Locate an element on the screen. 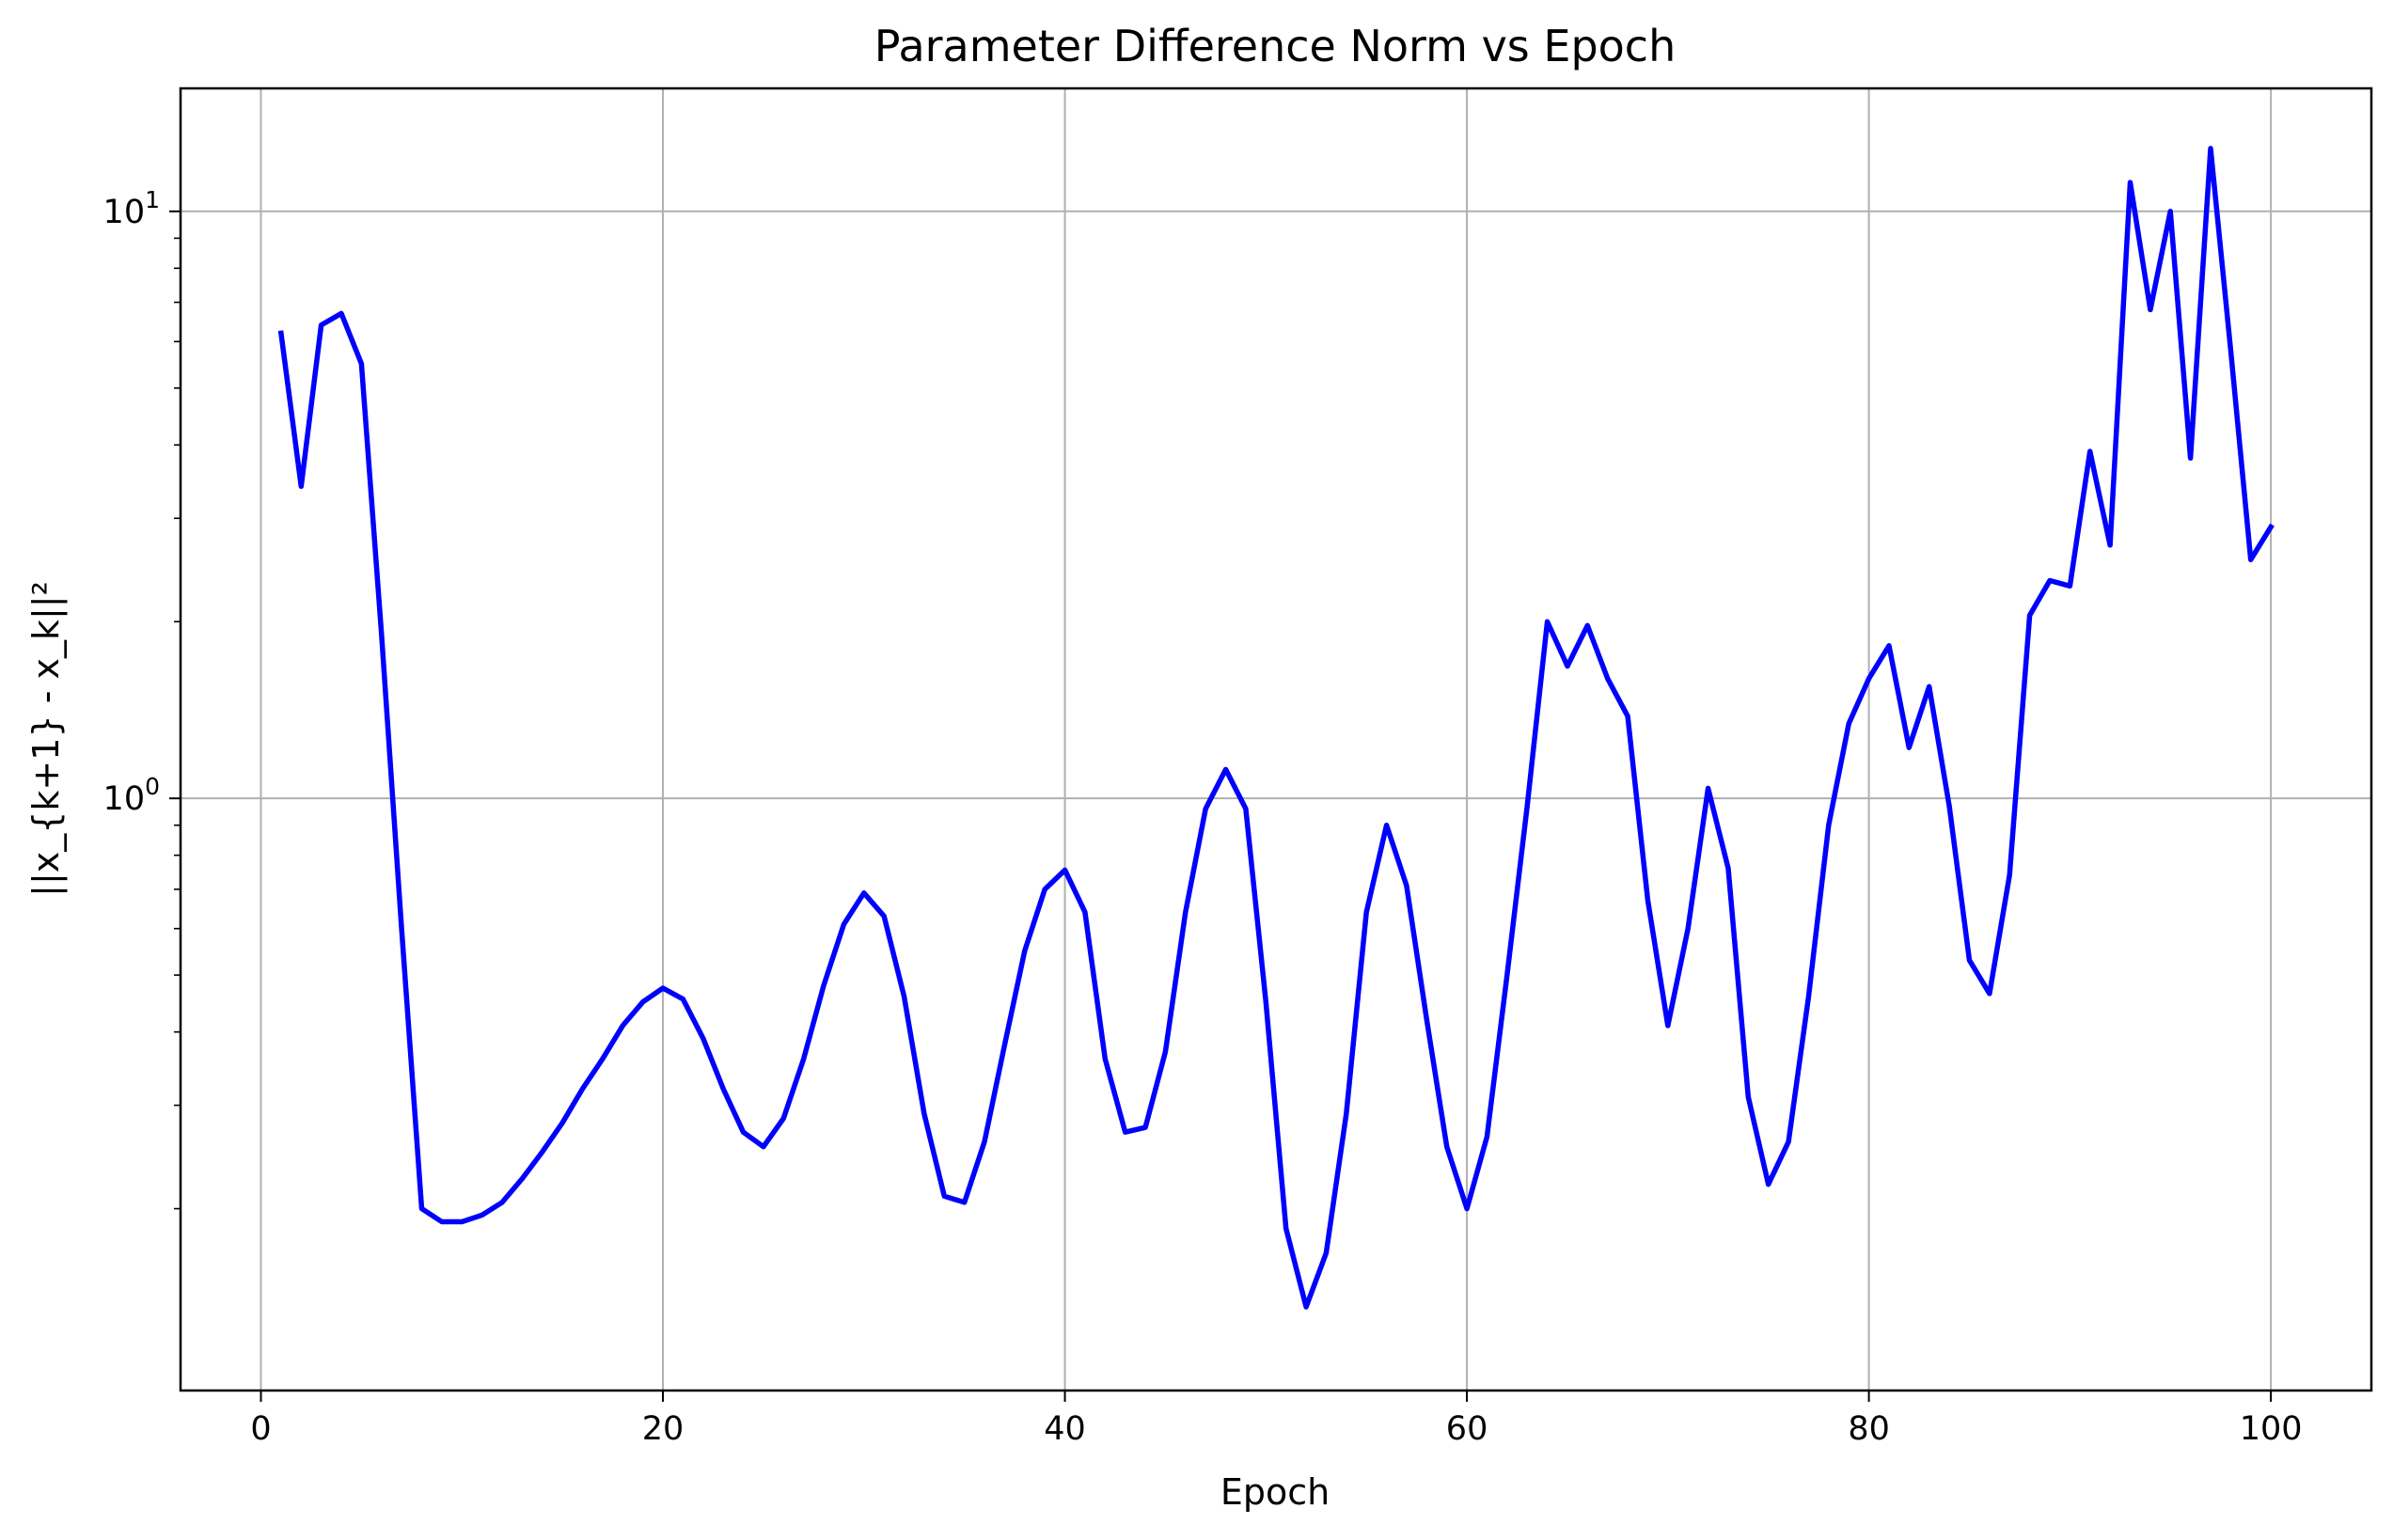 This screenshot has width=2393, height=1540. x-axis-label: Epoch is located at coordinates (1275, 1492).